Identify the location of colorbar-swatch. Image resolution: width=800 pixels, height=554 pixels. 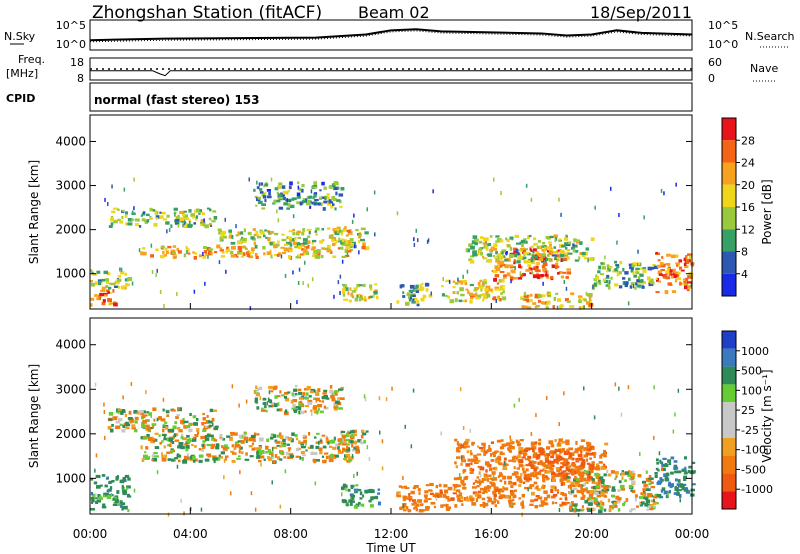
(729, 129).